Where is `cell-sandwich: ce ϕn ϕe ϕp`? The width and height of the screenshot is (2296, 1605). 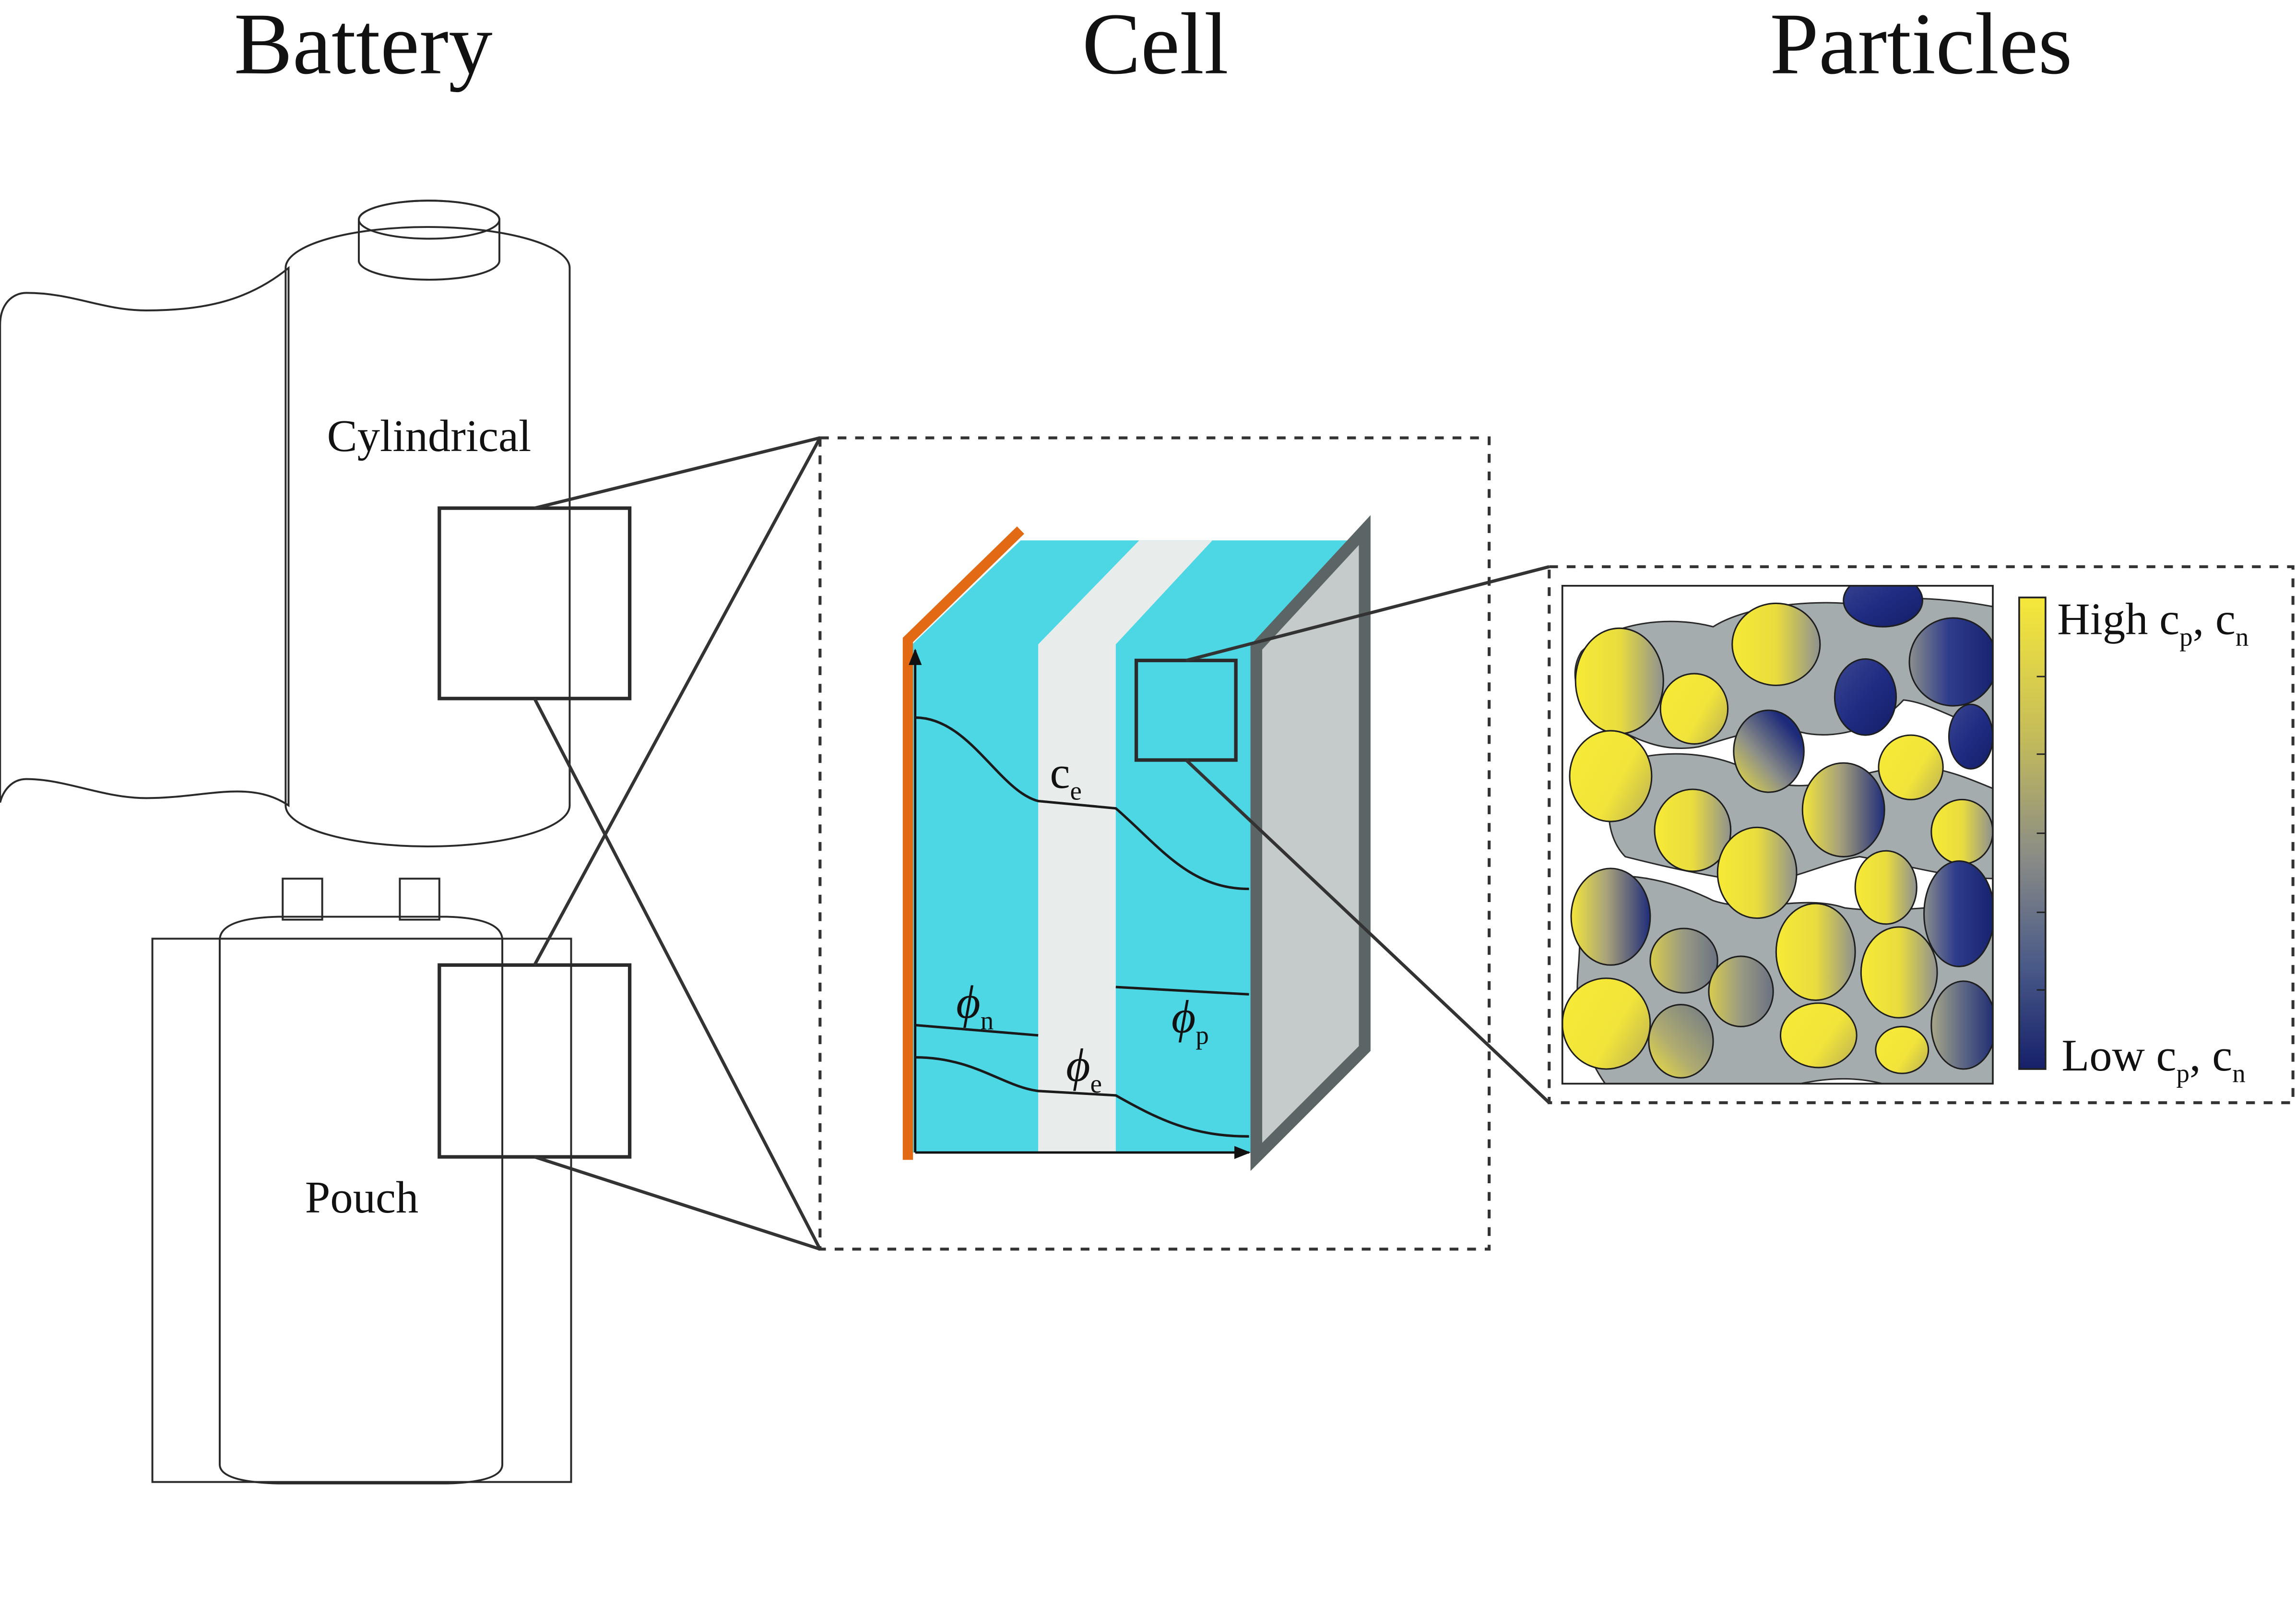
cell-sandwich: ce ϕn ϕe ϕp is located at coordinates (1136, 843).